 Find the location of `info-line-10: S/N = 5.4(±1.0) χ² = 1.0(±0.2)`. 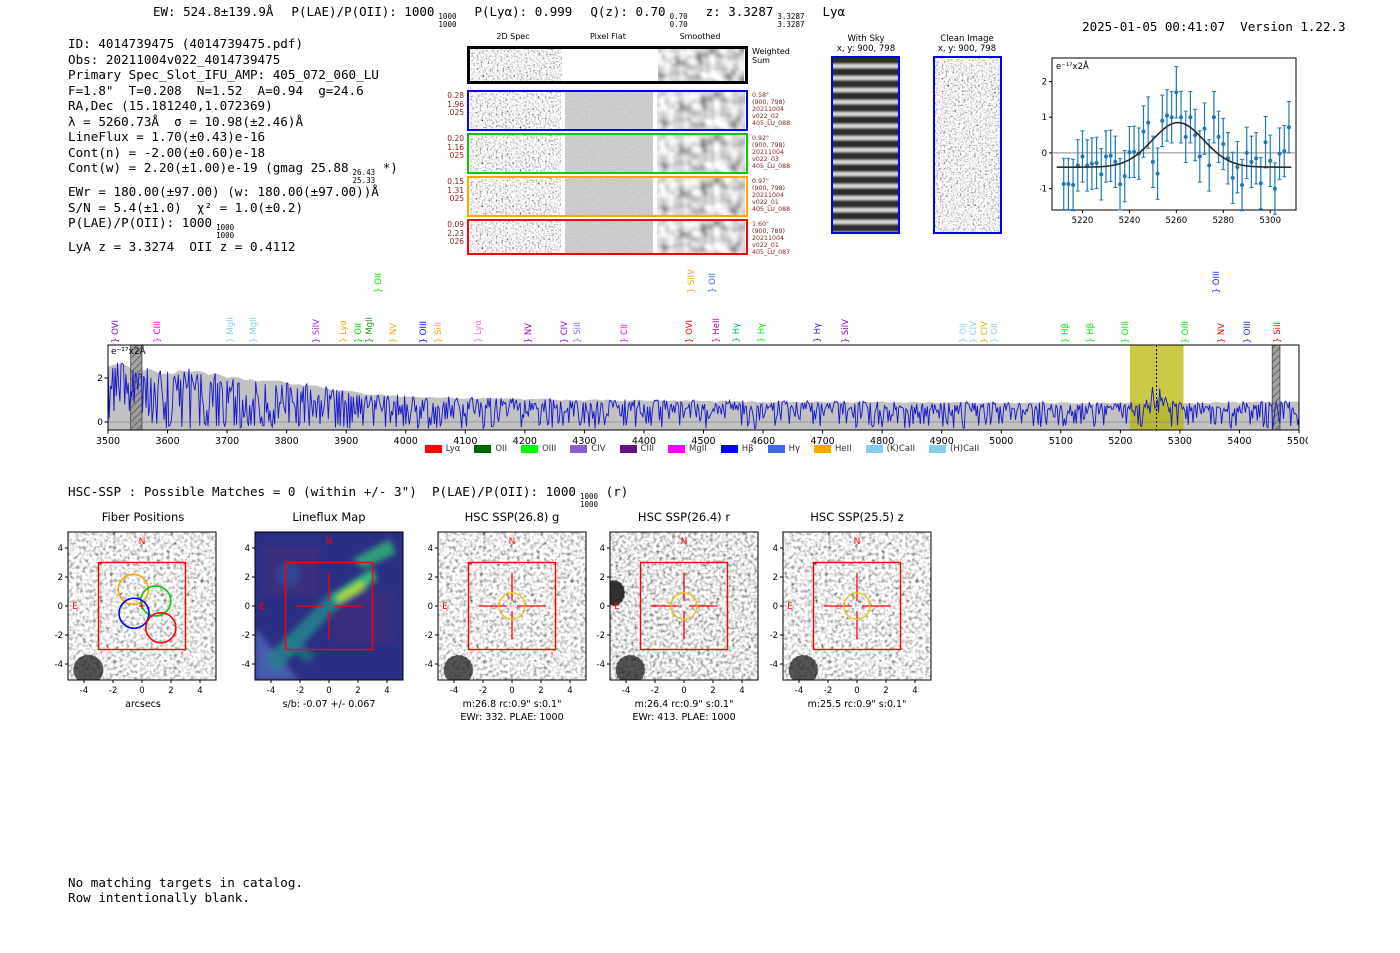

info-line-10: S/N = 5.4(±1.0) χ² = 1.0(±0.2) is located at coordinates (233, 208).